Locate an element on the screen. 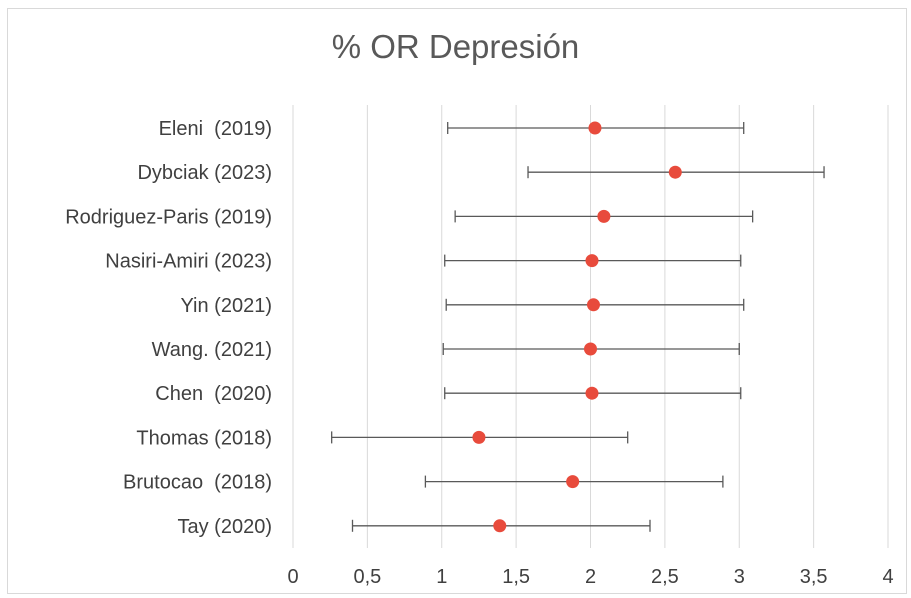 The width and height of the screenshot is (911, 598). study-label: Eleni (2019) is located at coordinates (215, 129).